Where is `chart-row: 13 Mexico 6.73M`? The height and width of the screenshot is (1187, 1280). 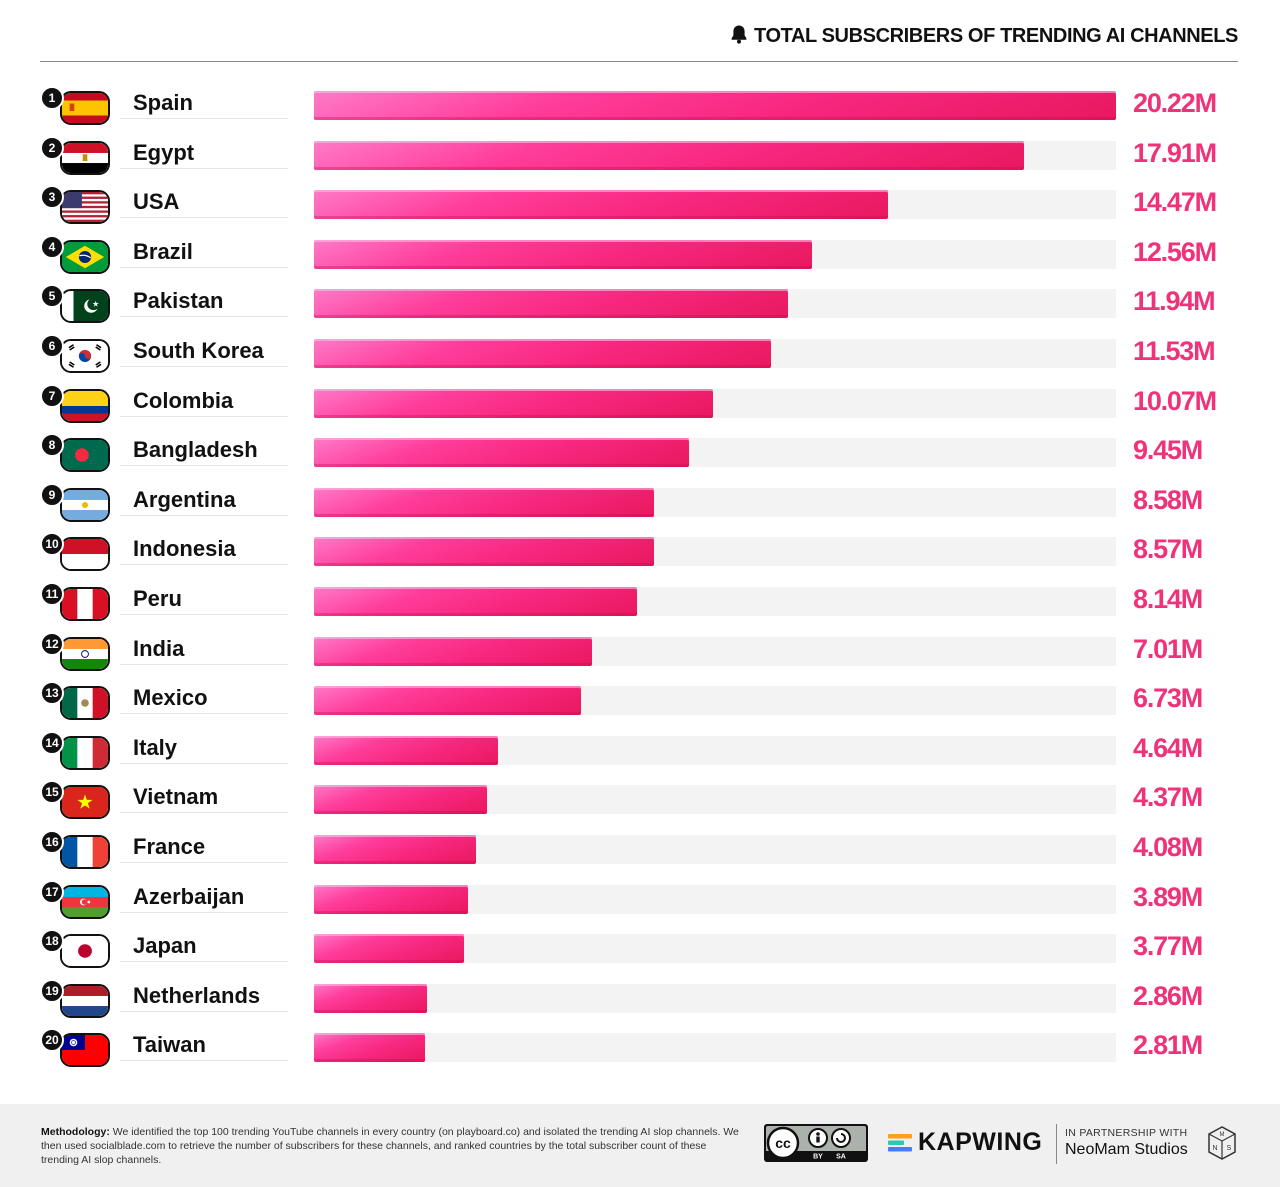
chart-row: 13 Mexico 6.73M is located at coordinates (640, 711).